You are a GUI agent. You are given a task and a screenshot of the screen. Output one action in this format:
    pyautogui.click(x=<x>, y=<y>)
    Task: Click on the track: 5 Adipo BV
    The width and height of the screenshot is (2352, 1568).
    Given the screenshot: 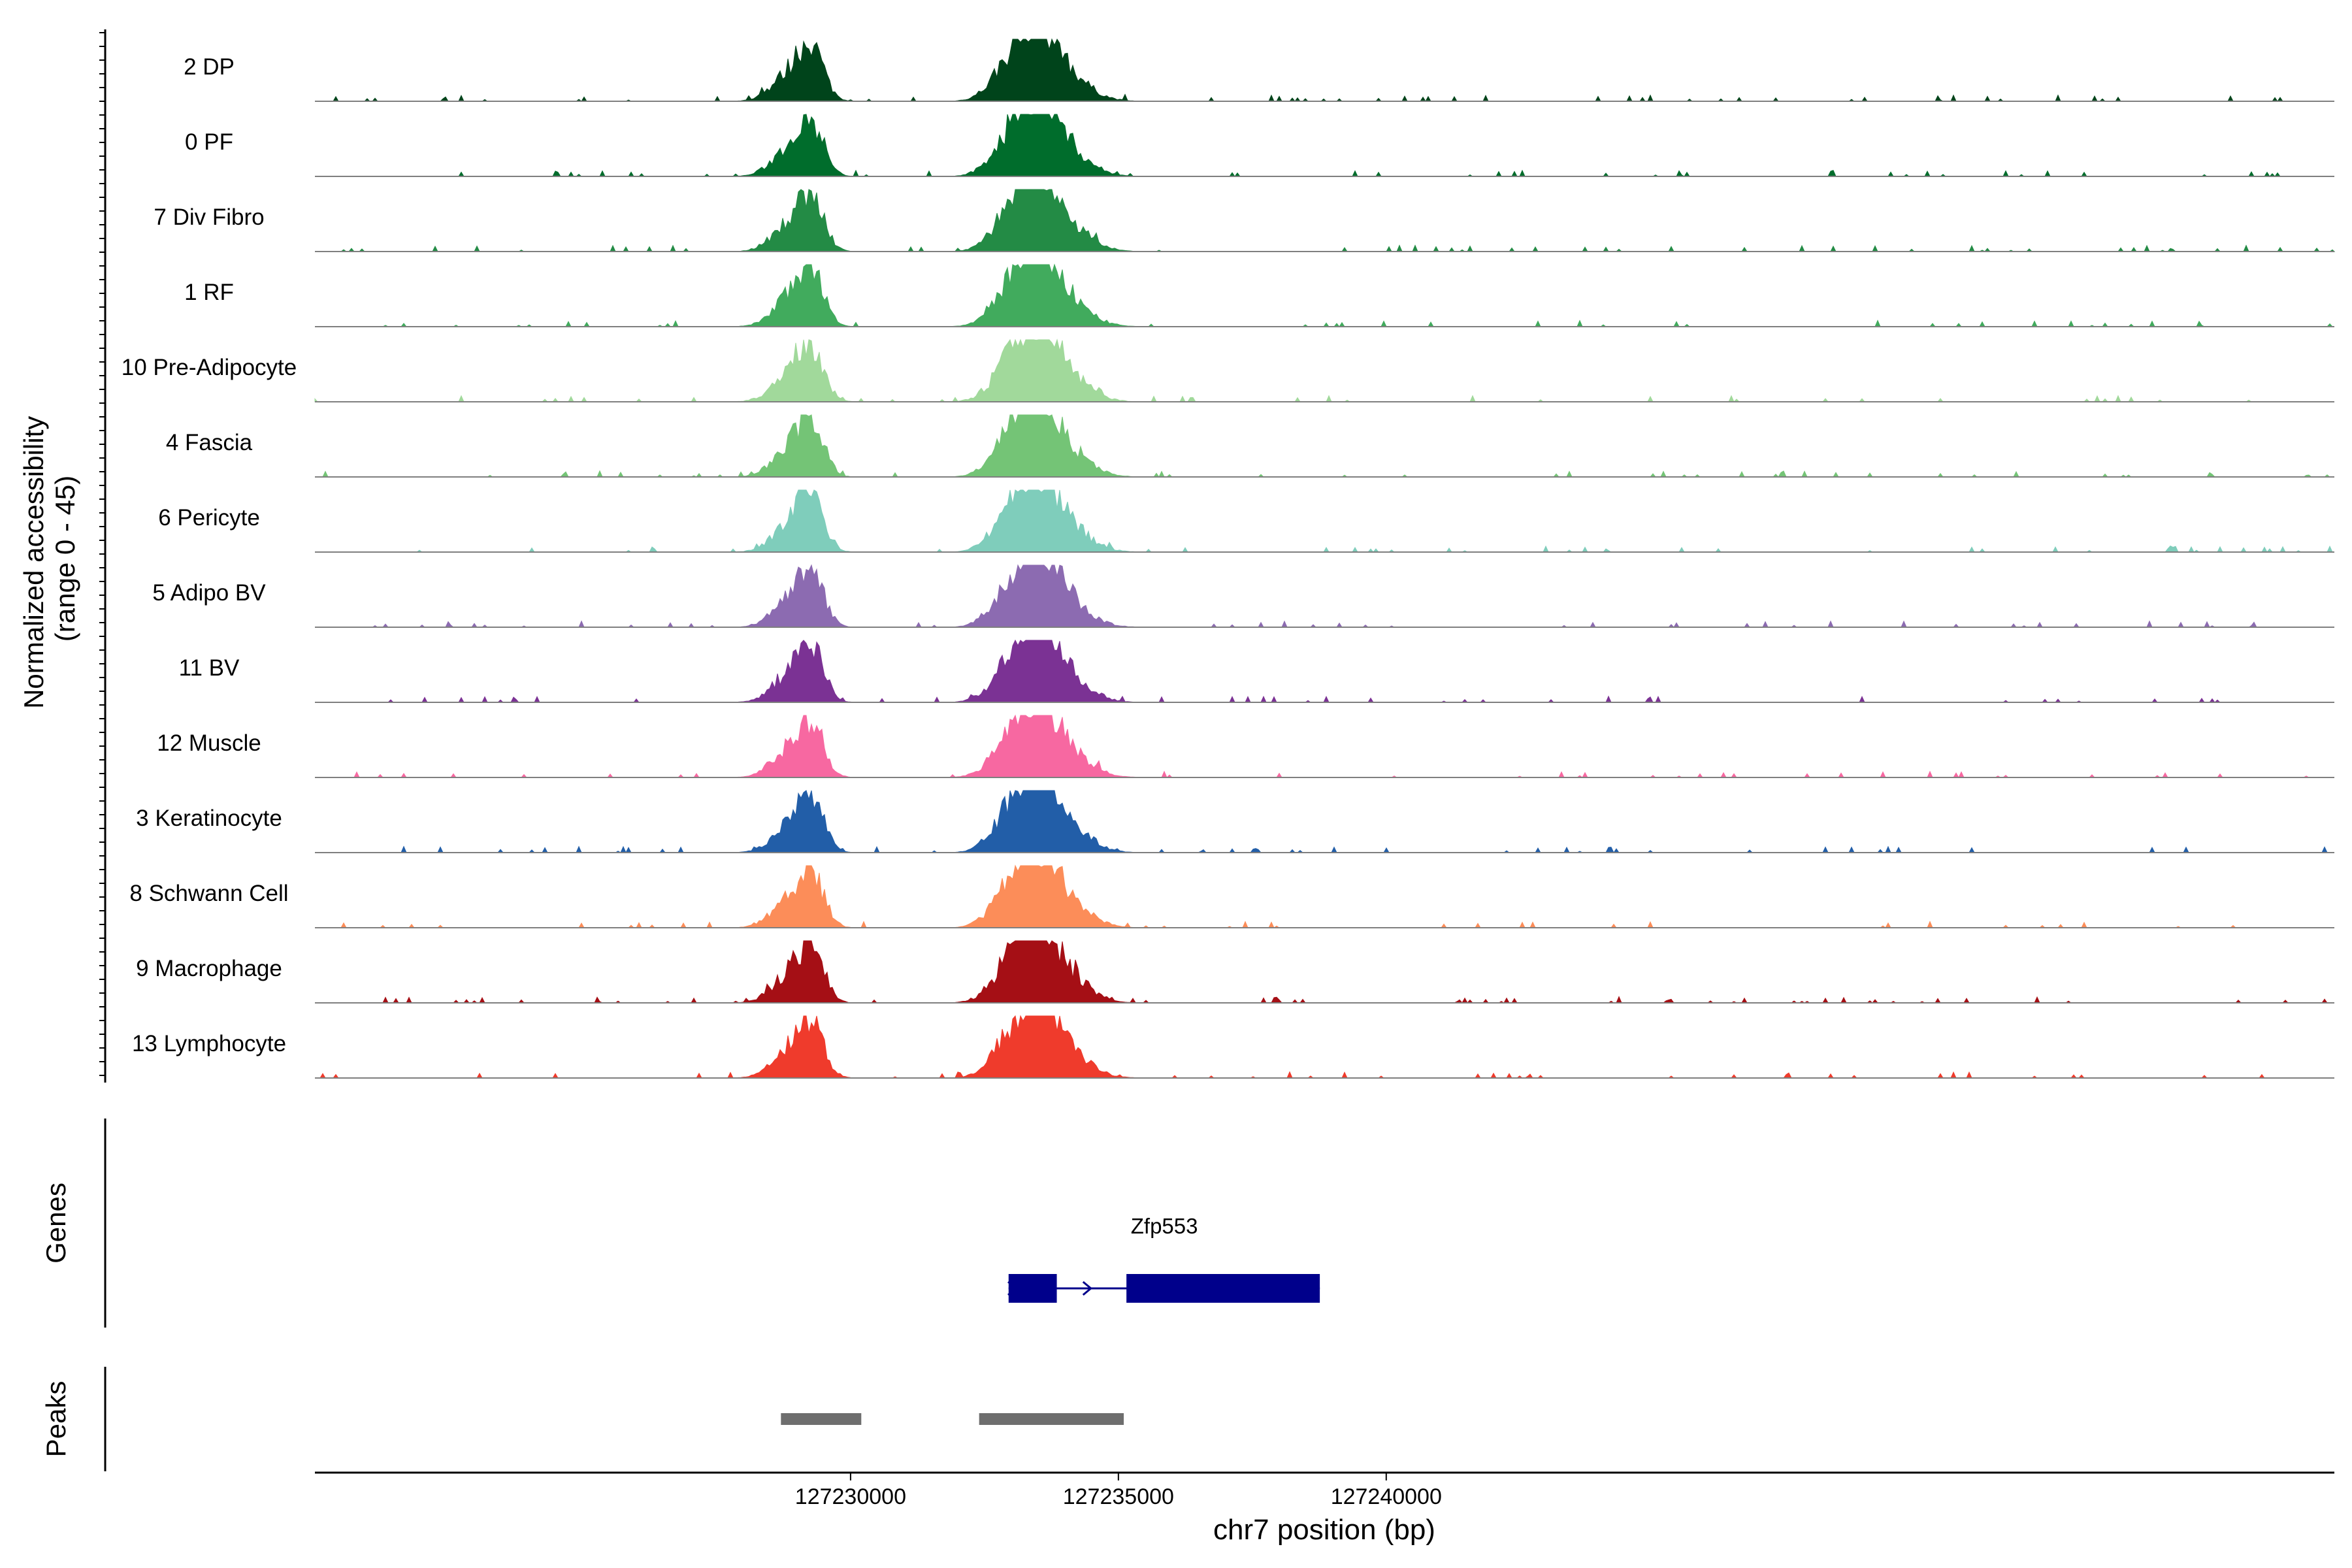 What is the action you would take?
    pyautogui.click(x=1243, y=596)
    